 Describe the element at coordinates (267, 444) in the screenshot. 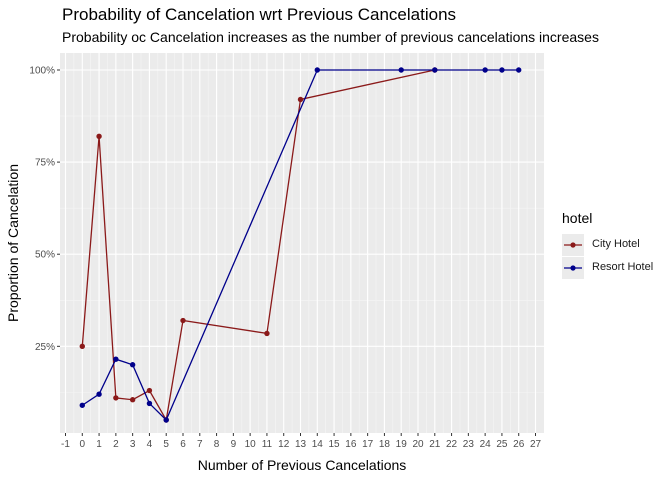

I see `x-tick-label: 11` at that location.